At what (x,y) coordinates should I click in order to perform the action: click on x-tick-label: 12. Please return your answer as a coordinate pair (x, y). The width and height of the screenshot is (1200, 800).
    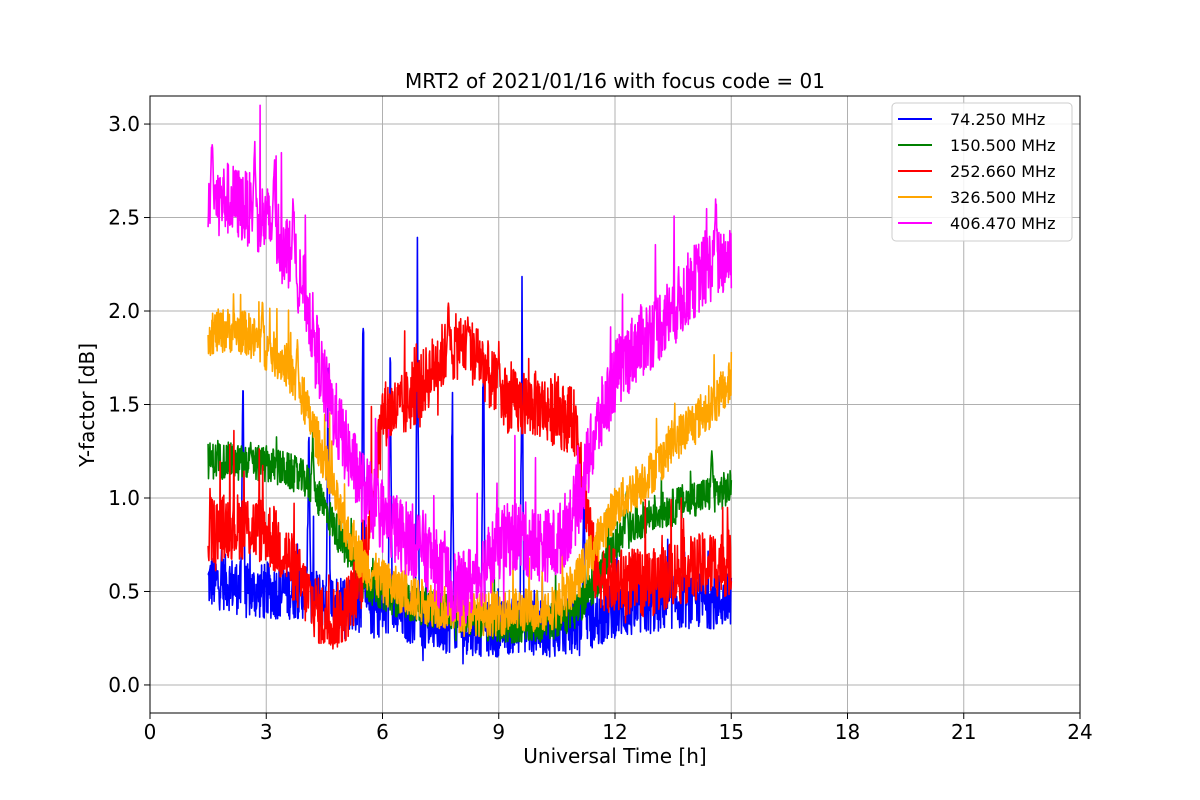
    Looking at the image, I should click on (614, 732).